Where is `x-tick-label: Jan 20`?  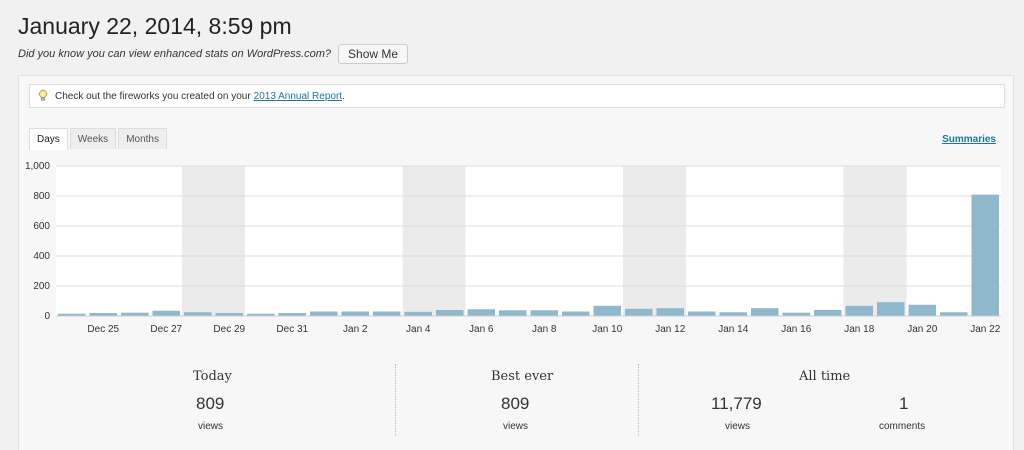
x-tick-label: Jan 20 is located at coordinates (922, 329).